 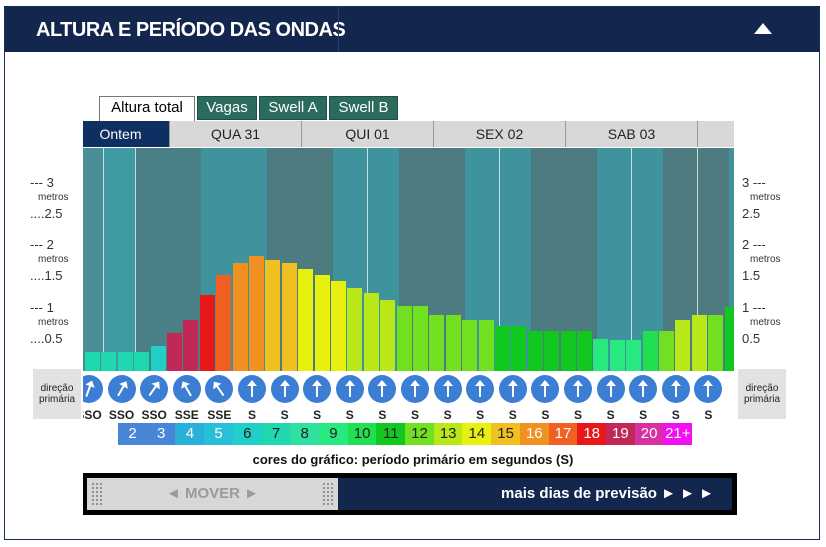 I want to click on collapse-triangle-up-icon, so click(x=763, y=28).